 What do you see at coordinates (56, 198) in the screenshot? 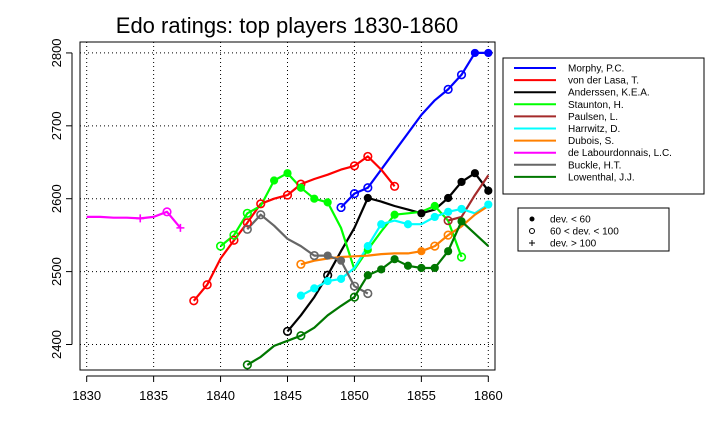
I see `y-tick-label: 2600` at bounding box center [56, 198].